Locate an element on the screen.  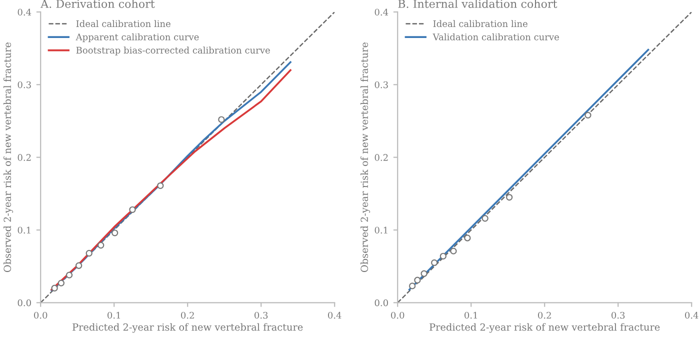
legend-label: Validation calibration curve is located at coordinates (495, 36).